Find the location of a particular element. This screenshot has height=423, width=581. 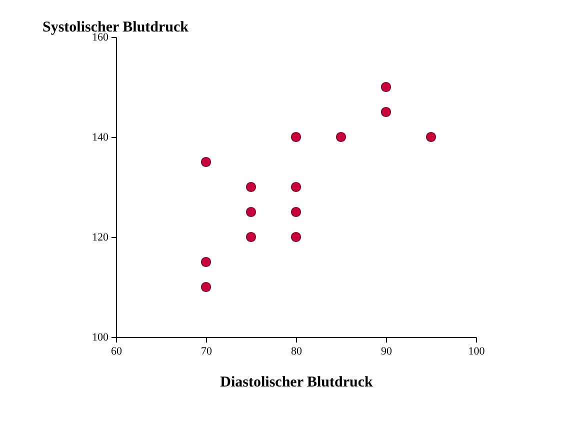

x-tick-label: 100 is located at coordinates (477, 352).